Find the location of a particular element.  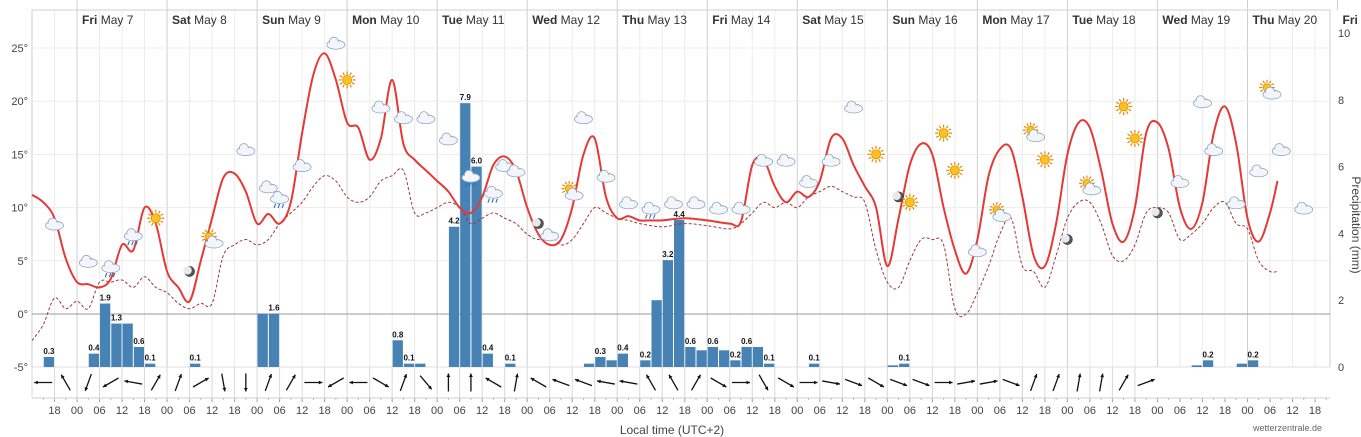

y-right-tick: 10 is located at coordinates (1344, 34).